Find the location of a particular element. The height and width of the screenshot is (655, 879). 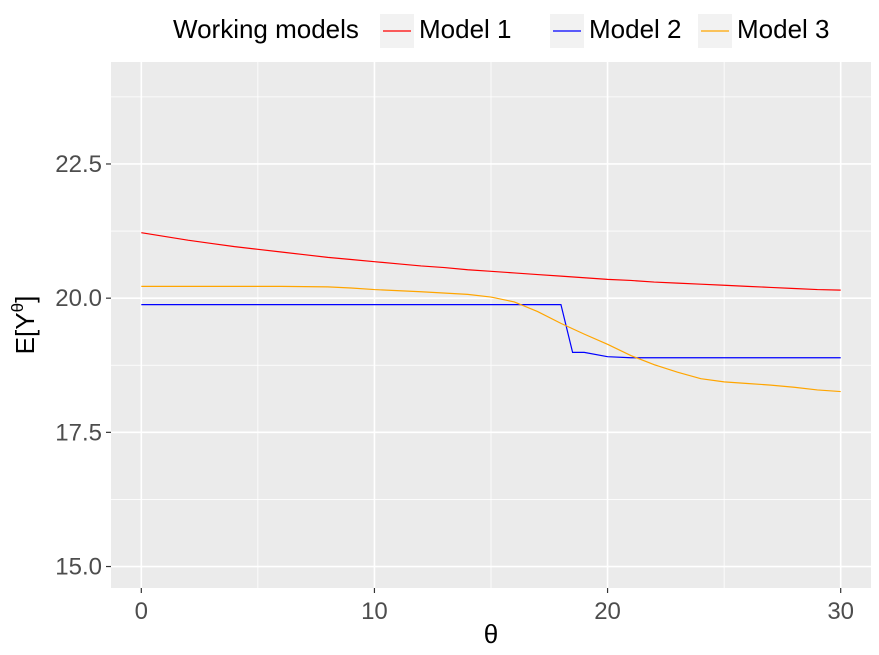

y-tick-label: 15.0 is located at coordinates (78, 567).